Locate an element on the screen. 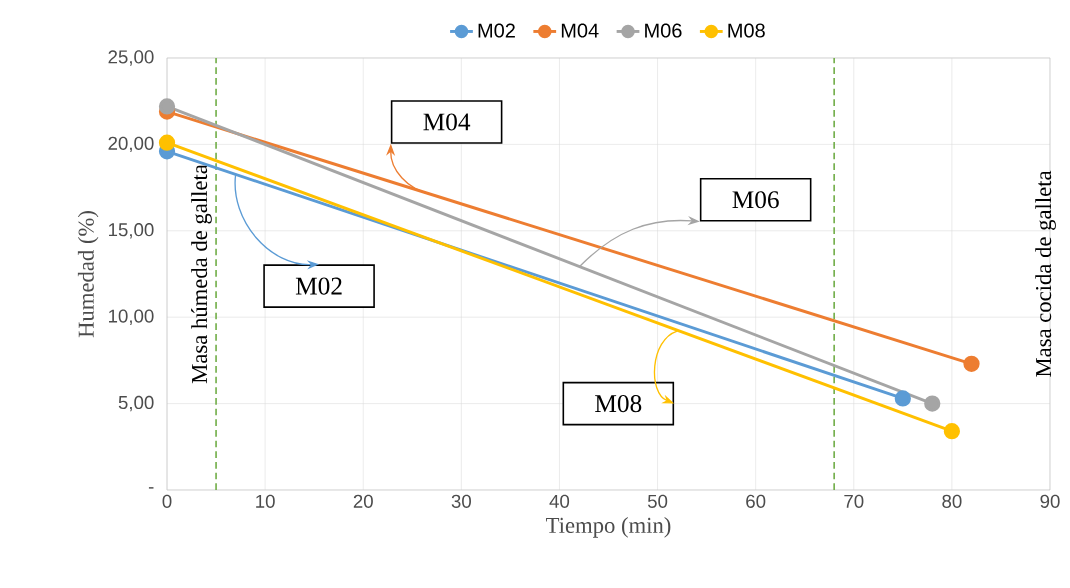 The width and height of the screenshot is (1070, 588). y-tick-label: 20,00 is located at coordinates (131, 144).